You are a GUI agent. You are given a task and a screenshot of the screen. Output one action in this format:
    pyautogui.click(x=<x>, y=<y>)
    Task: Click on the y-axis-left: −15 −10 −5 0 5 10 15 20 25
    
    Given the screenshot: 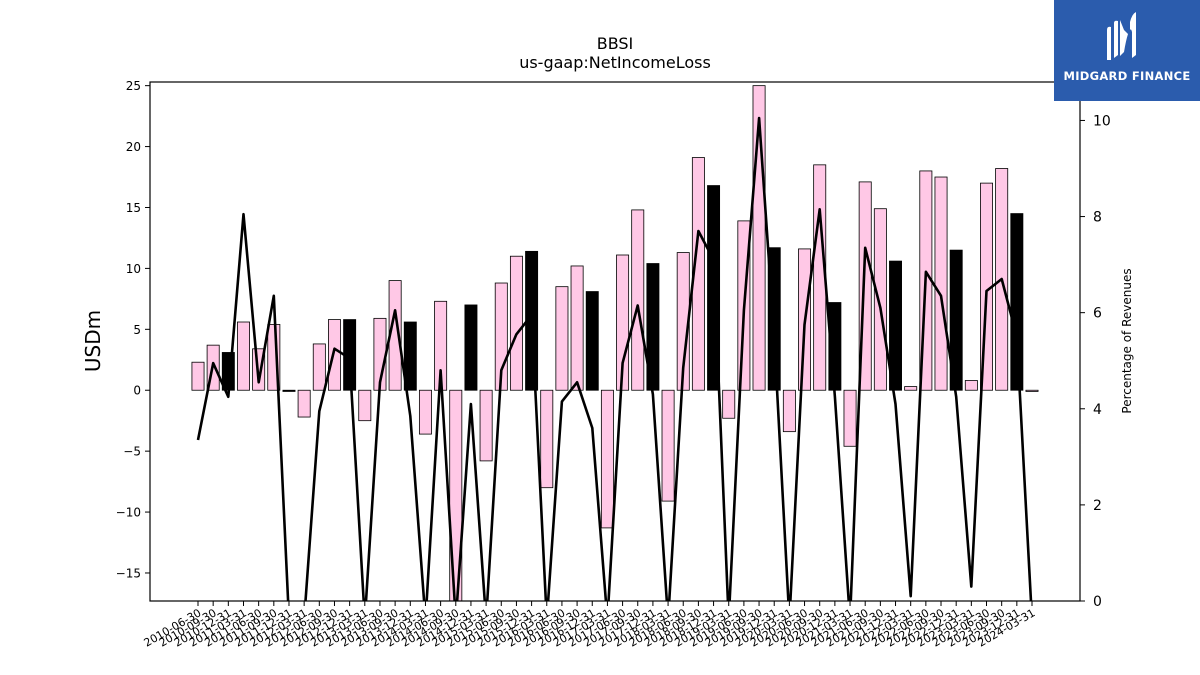 What is the action you would take?
    pyautogui.click(x=133, y=329)
    